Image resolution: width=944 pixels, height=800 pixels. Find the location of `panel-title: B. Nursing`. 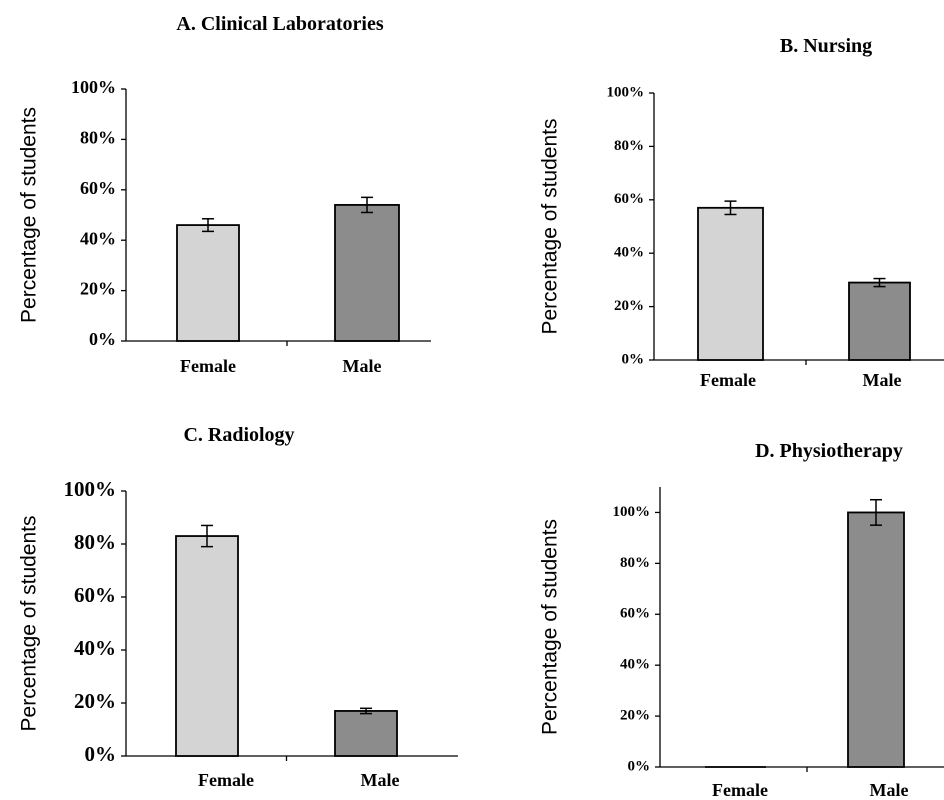

panel-title: B. Nursing is located at coordinates (826, 46).